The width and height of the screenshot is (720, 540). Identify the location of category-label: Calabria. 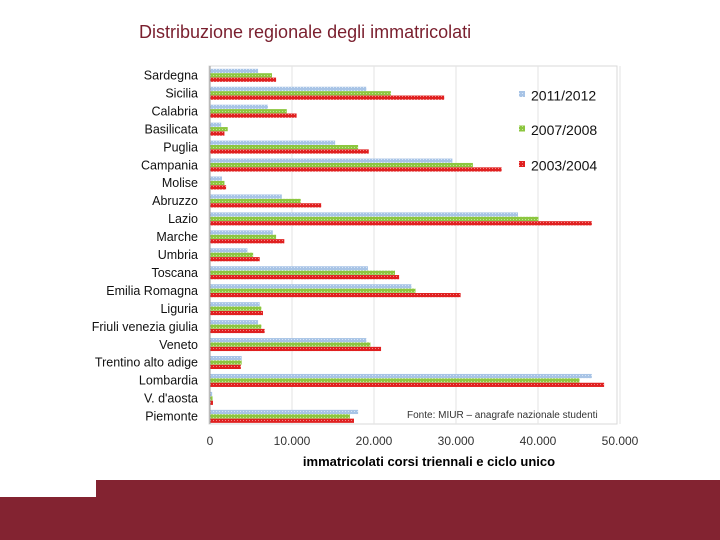
(174, 111).